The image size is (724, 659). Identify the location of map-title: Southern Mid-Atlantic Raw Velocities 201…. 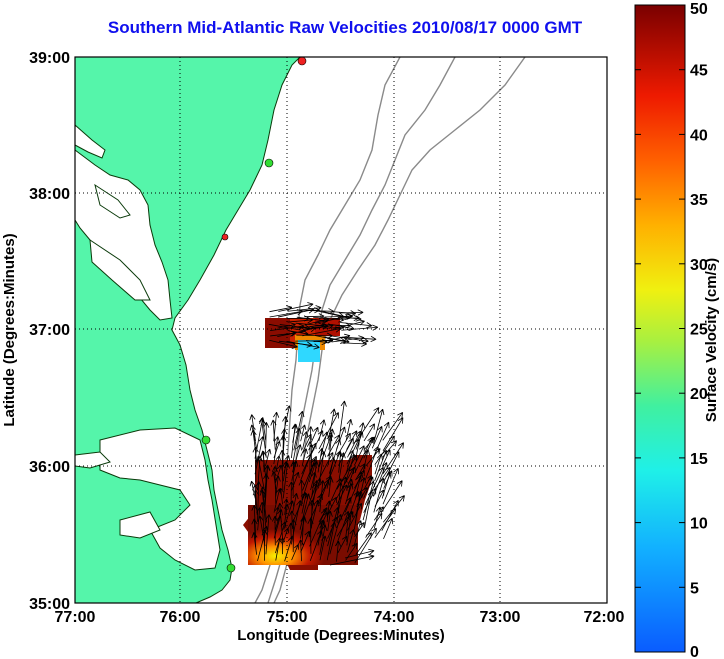
(345, 27).